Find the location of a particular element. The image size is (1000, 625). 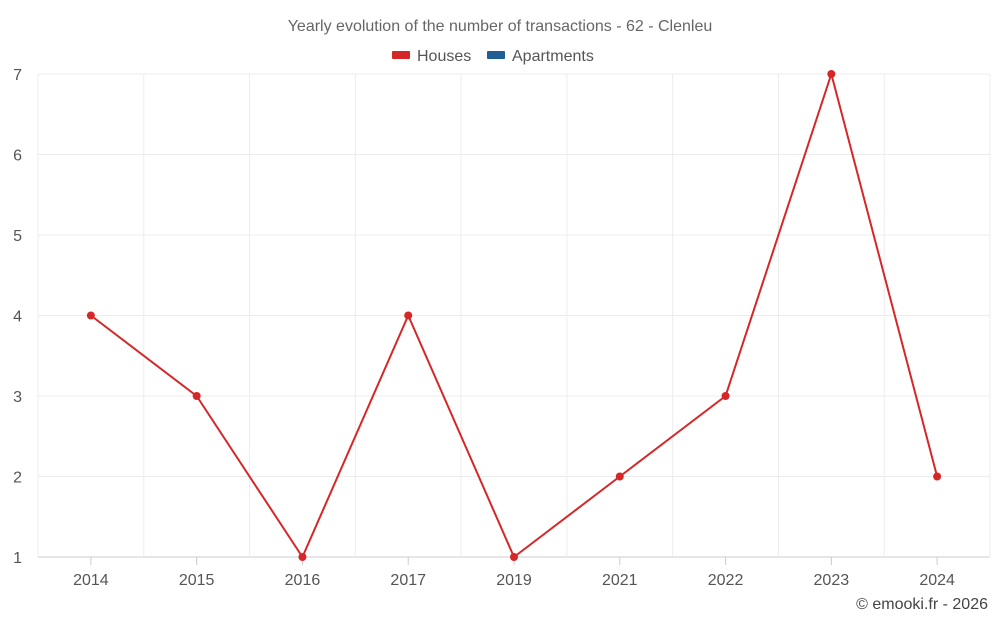

x-axis: 2014 2015 2016 2017 2019 2021 2022 2023 2024 is located at coordinates (514, 573).